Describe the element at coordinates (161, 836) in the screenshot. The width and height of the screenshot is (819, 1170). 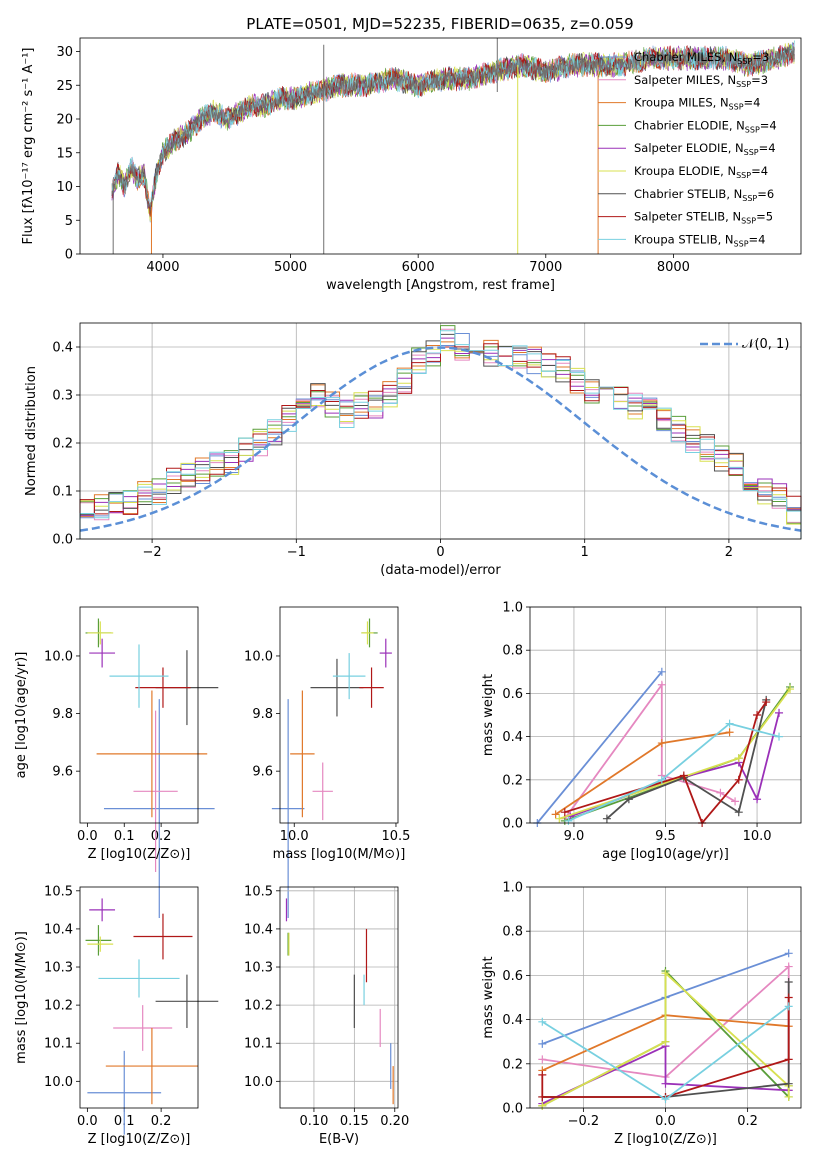
I see `x-tick-label: 0.2` at that location.